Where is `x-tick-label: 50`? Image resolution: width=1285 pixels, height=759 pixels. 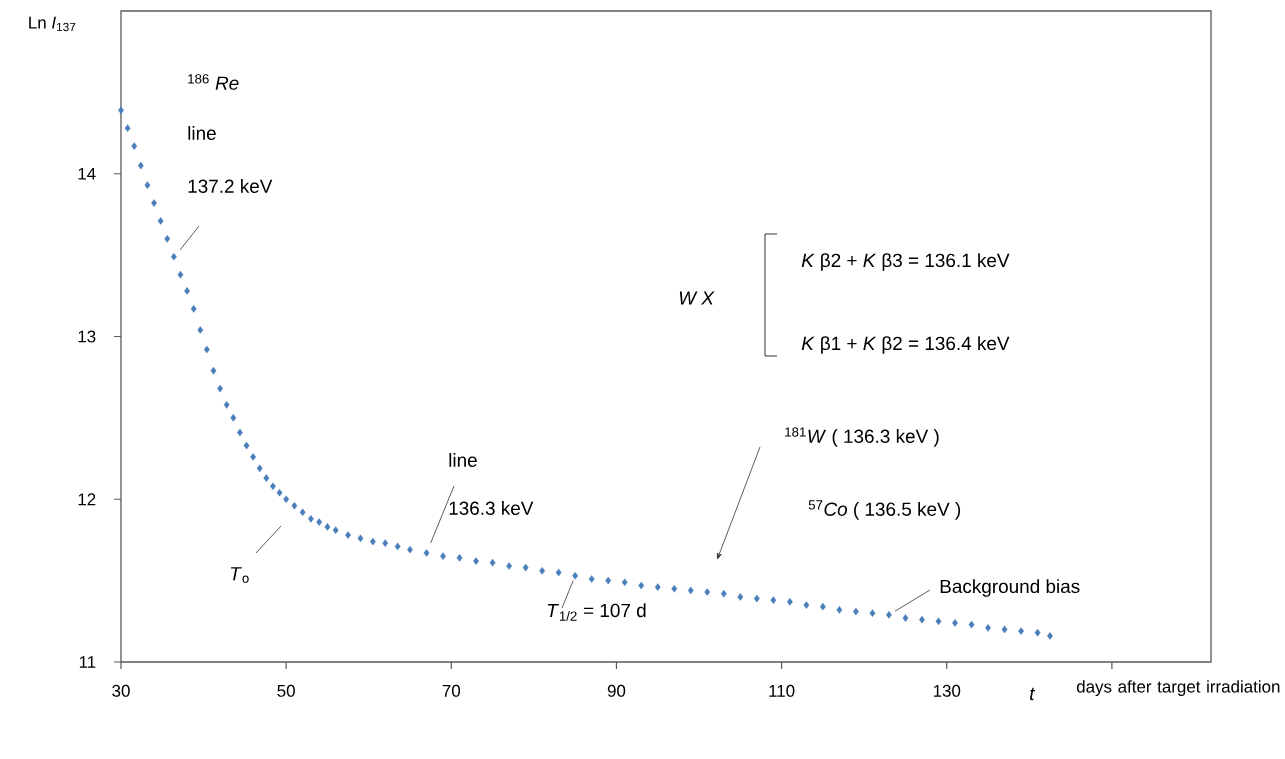 x-tick-label: 50 is located at coordinates (286, 690).